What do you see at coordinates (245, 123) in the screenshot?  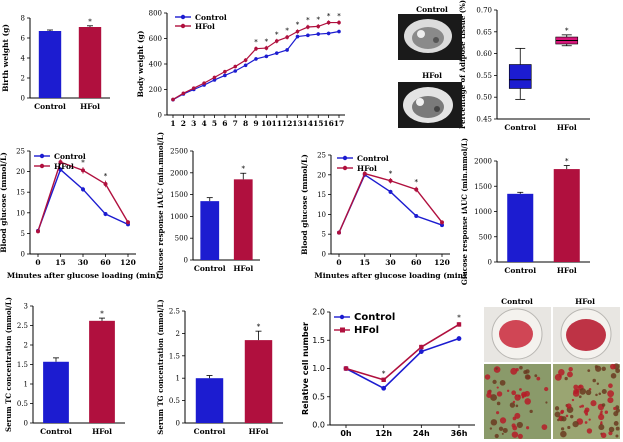 I see `body-weight-xtick-label: 8` at bounding box center [245, 123].